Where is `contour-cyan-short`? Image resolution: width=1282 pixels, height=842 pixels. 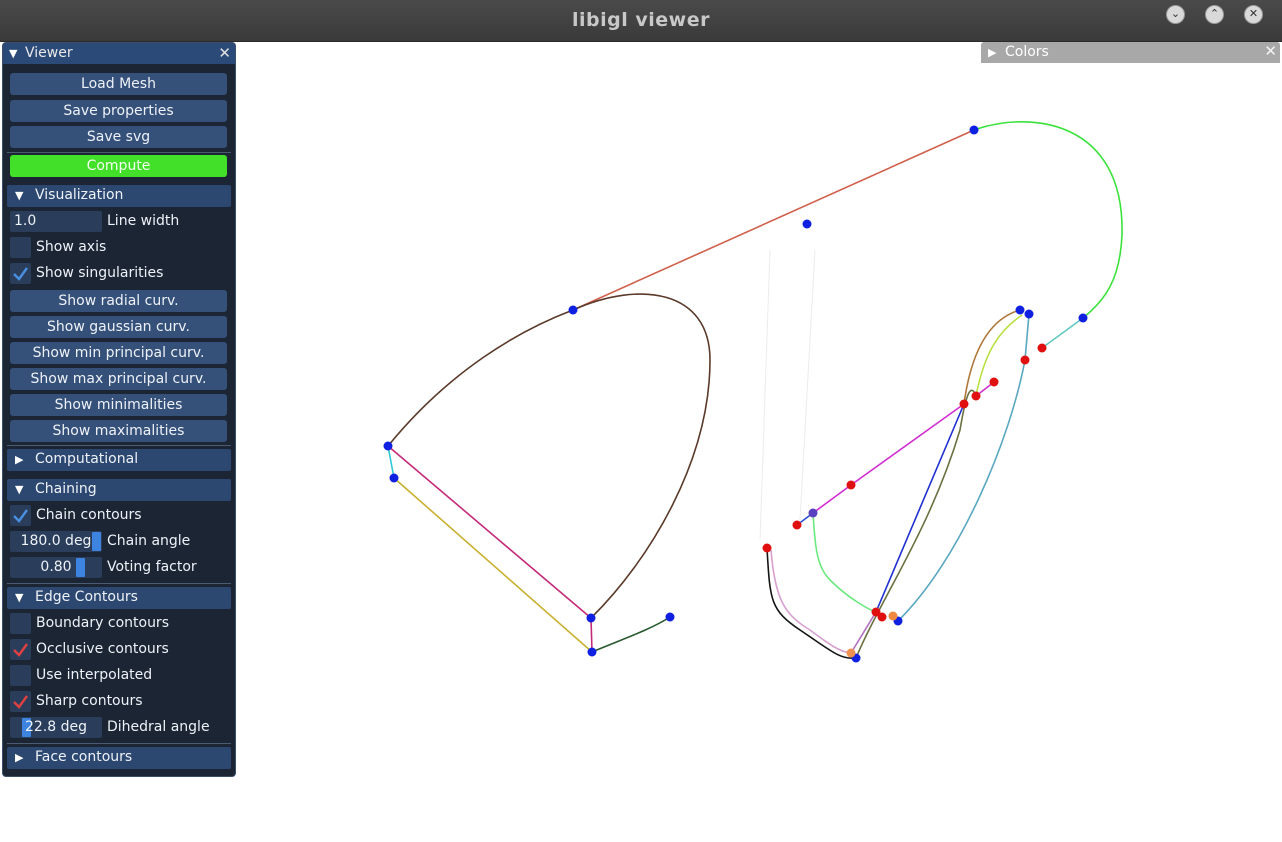
contour-cyan-short is located at coordinates (1062, 333).